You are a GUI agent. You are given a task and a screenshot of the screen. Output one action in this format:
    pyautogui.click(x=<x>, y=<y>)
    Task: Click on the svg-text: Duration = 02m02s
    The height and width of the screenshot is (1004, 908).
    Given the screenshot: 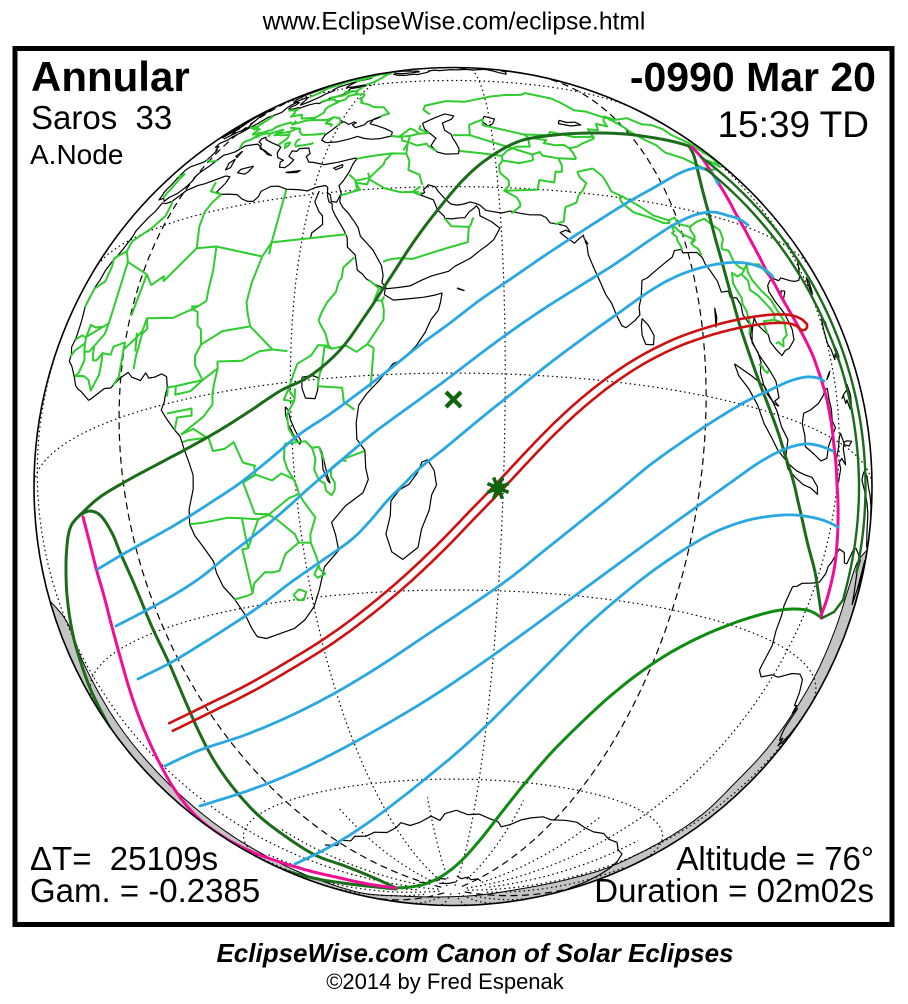 What is the action you would take?
    pyautogui.click(x=734, y=890)
    